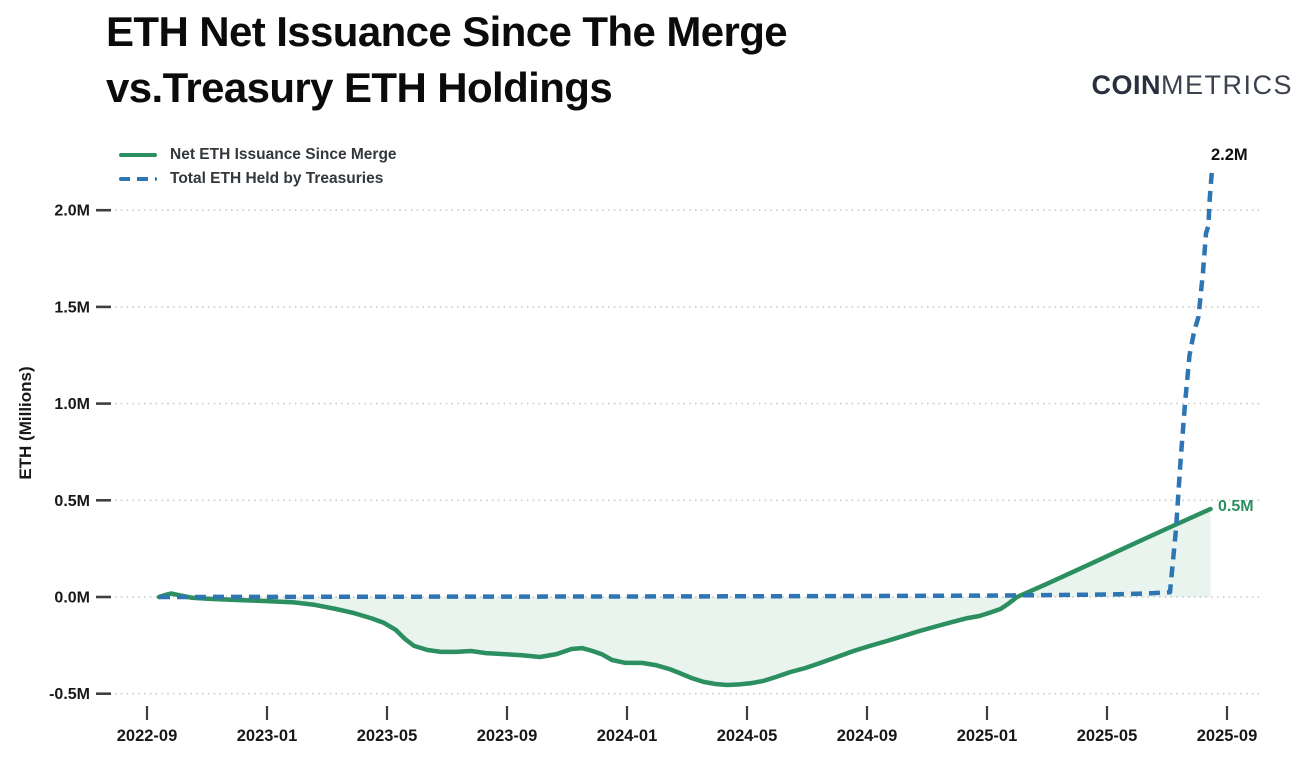 The image size is (1310, 763). Describe the element at coordinates (72, 307) in the screenshot. I see `y-tick-label: 1.5M` at that location.